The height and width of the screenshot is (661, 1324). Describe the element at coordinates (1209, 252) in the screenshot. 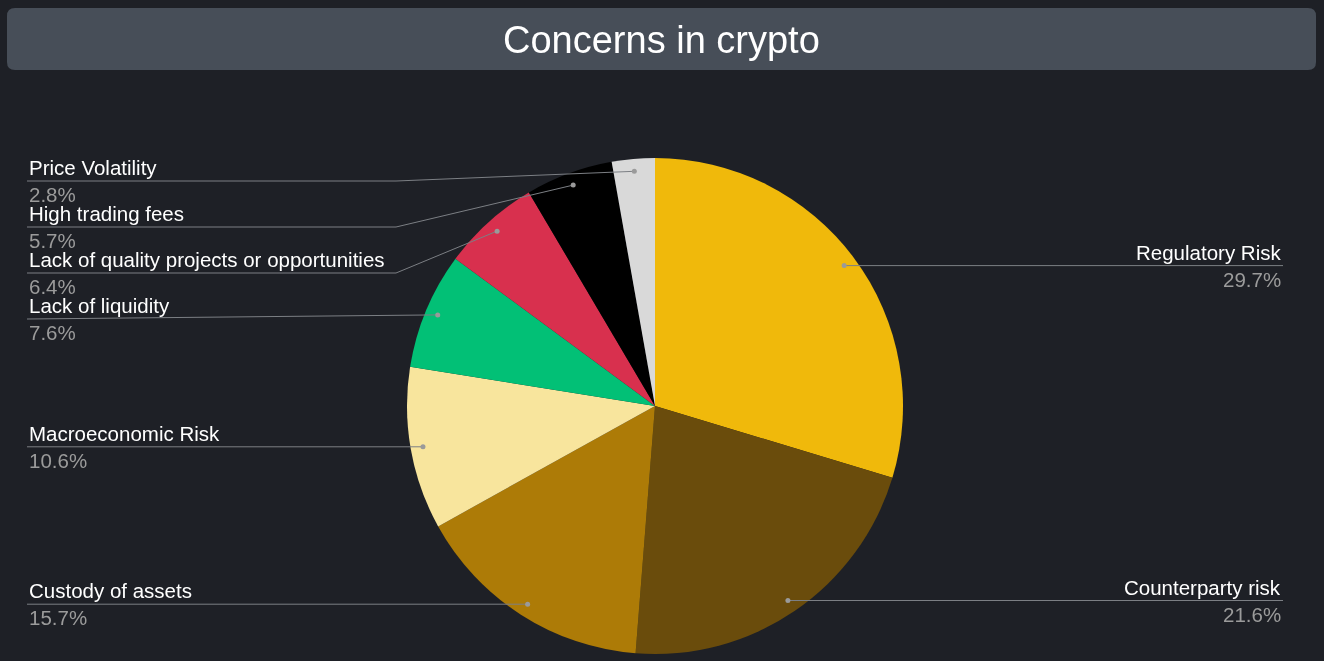

I see `slice-label: Regulatory Risk` at that location.